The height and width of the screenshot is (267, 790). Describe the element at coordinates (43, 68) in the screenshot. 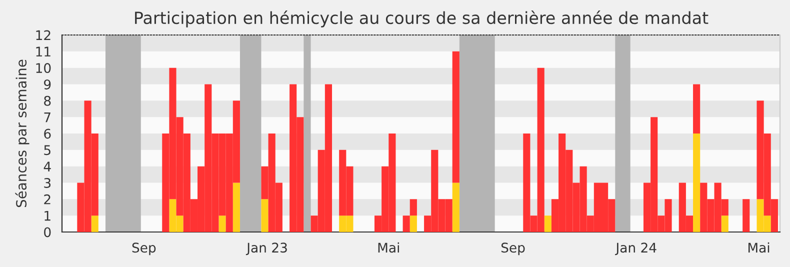

I see `y-tick-label: 10` at that location.